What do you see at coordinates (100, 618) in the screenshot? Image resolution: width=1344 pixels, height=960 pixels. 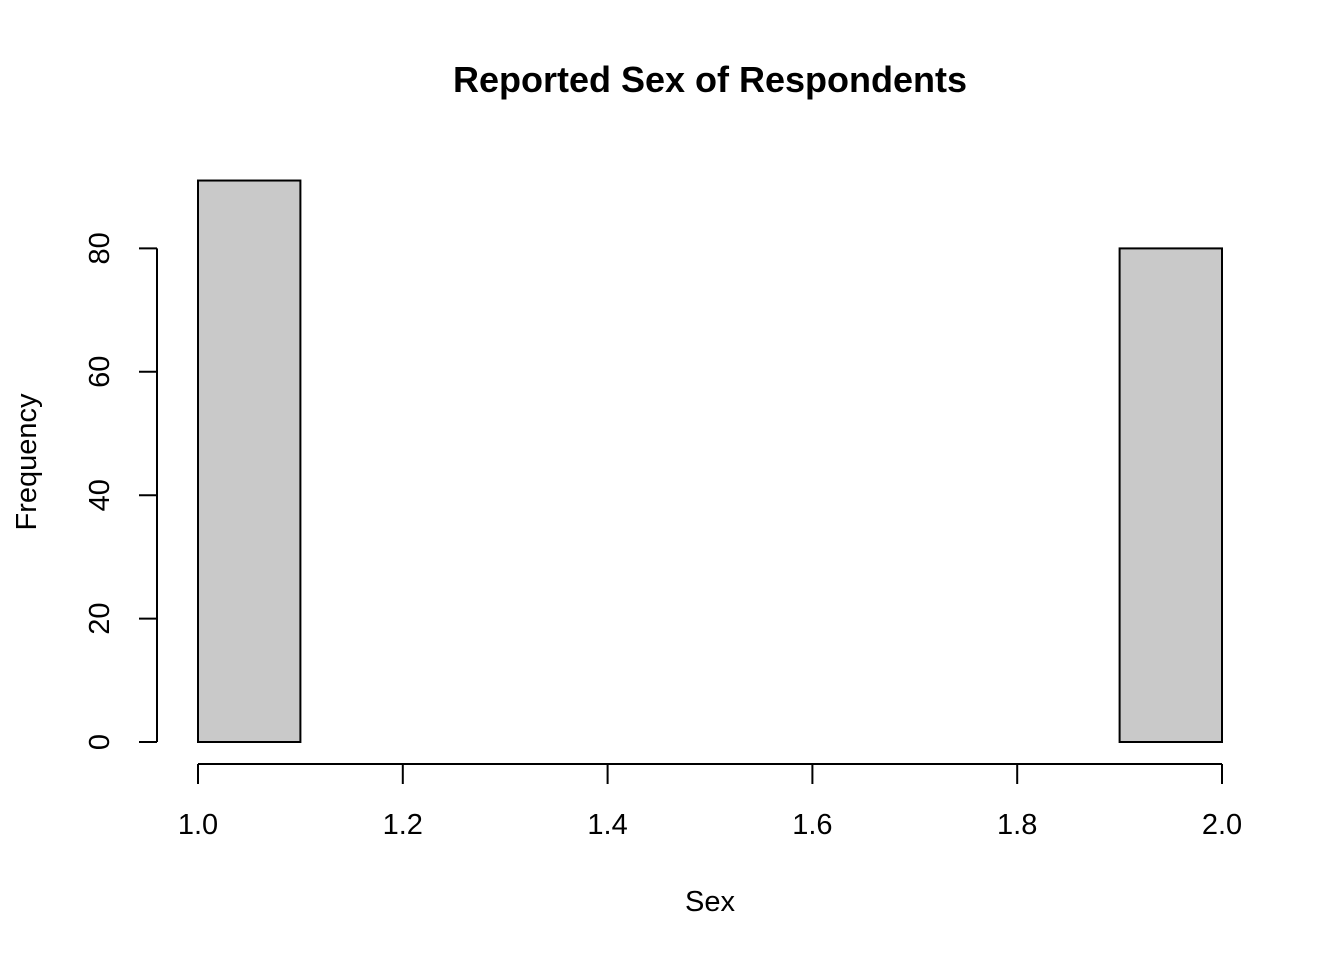 I see `y-tick-label: 20` at bounding box center [100, 618].